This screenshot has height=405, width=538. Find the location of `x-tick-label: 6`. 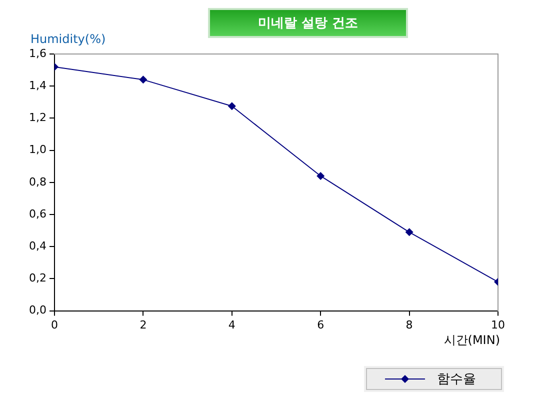

x-tick-label: 6 is located at coordinates (320, 325).